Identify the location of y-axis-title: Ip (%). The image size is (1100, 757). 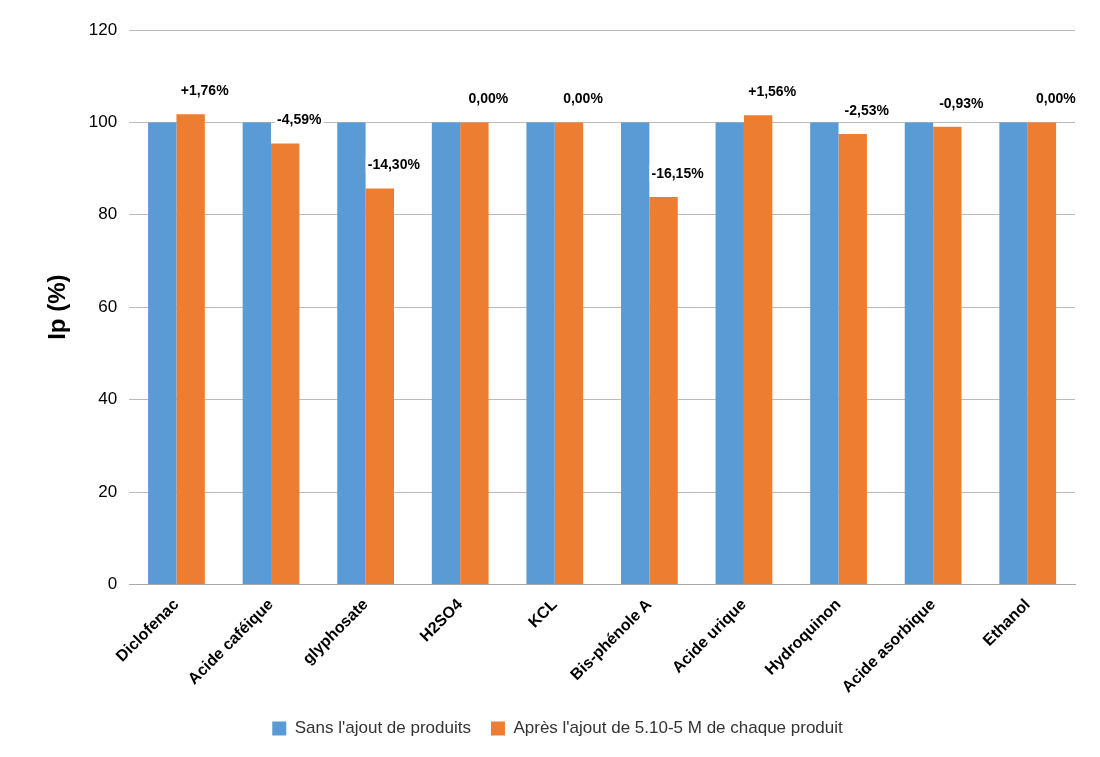
(57, 307).